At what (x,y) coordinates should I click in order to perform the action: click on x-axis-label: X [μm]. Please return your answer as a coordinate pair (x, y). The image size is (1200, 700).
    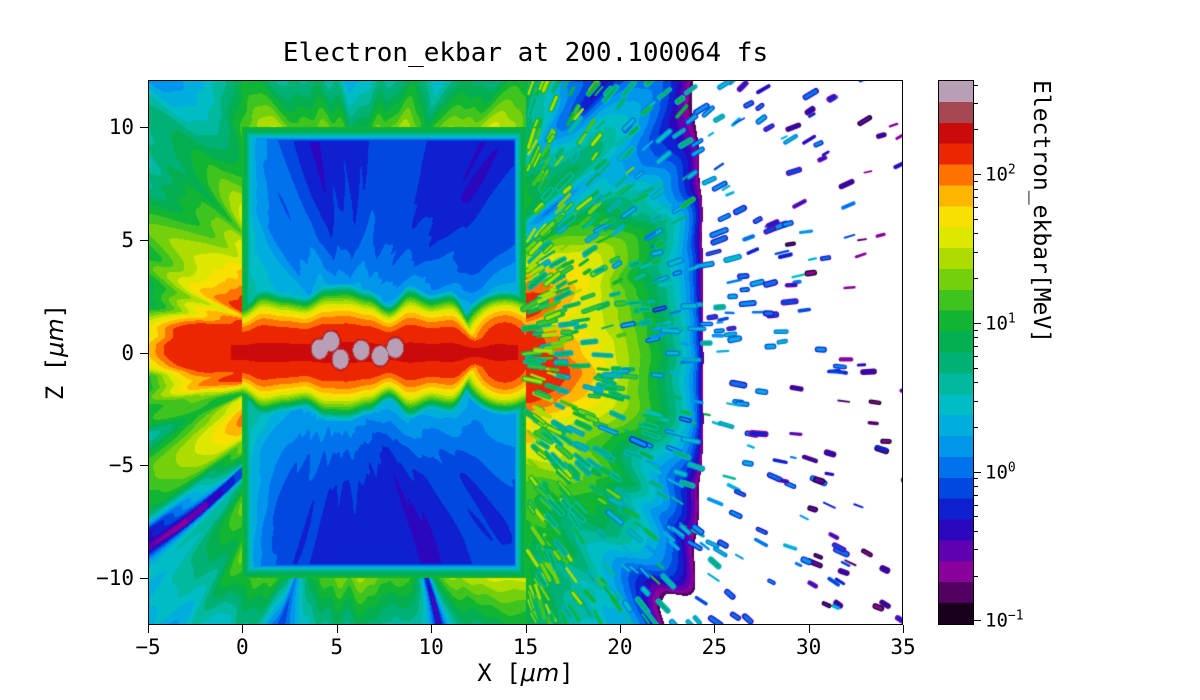
    Looking at the image, I should click on (525, 673).